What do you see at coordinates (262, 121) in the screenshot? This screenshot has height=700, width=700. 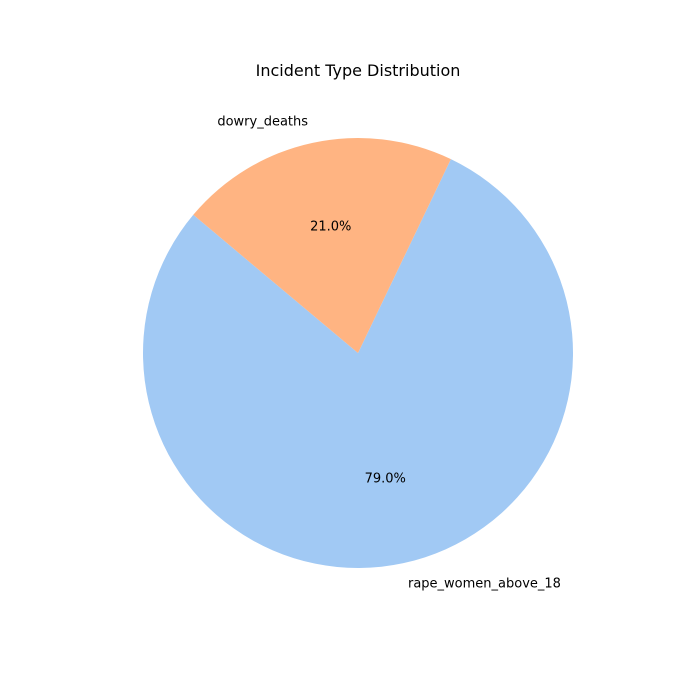 I see `slice-label-dowry-deaths: dowry_deaths` at bounding box center [262, 121].